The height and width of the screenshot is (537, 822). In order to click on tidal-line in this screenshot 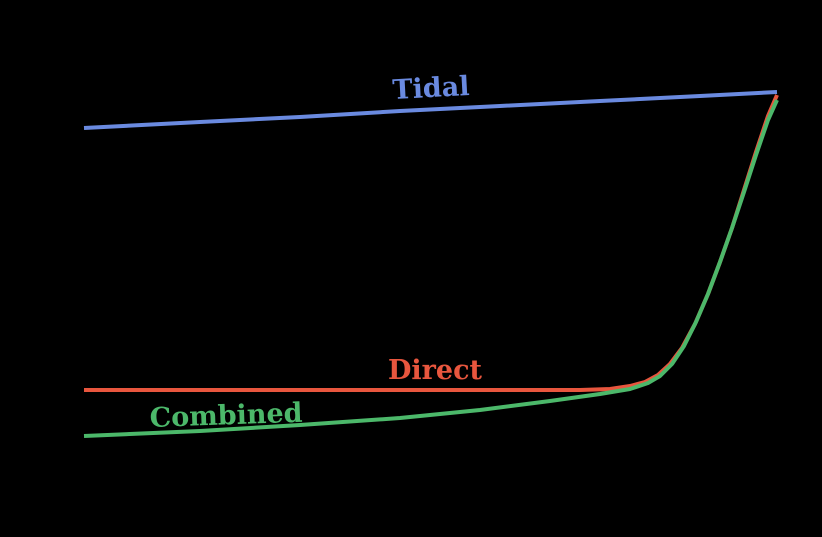, I will do `click(430, 110)`.